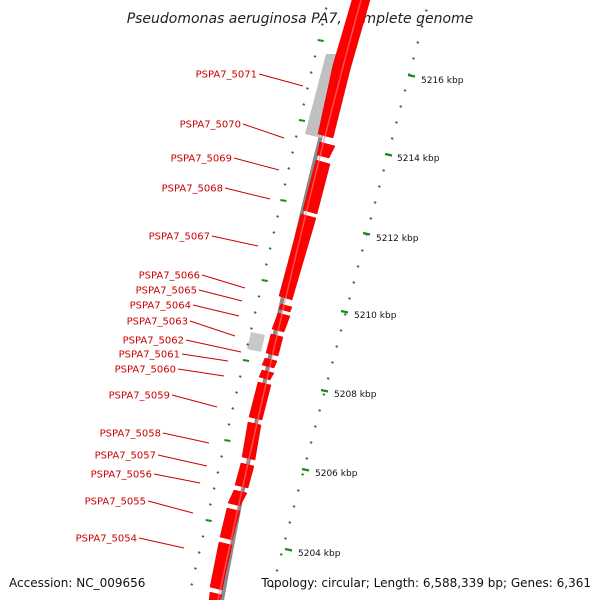 The width and height of the screenshot is (600, 600). Describe the element at coordinates (442, 81) in the screenshot. I see `kbp-label: 5216 kbp` at that location.